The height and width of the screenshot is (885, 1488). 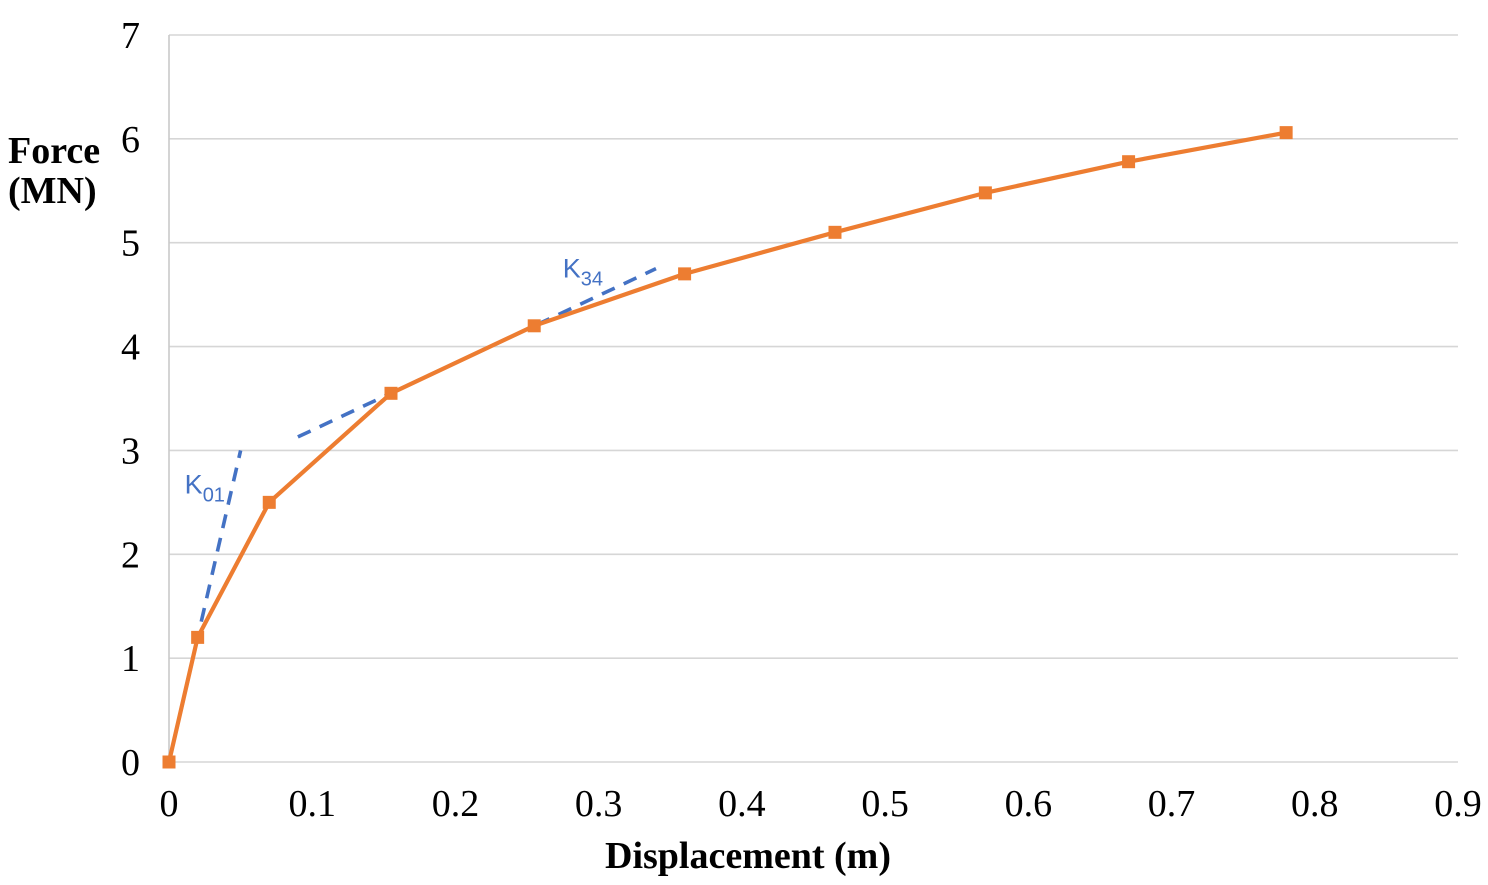 I want to click on x-tick-label: 0.5, so click(x=885, y=804).